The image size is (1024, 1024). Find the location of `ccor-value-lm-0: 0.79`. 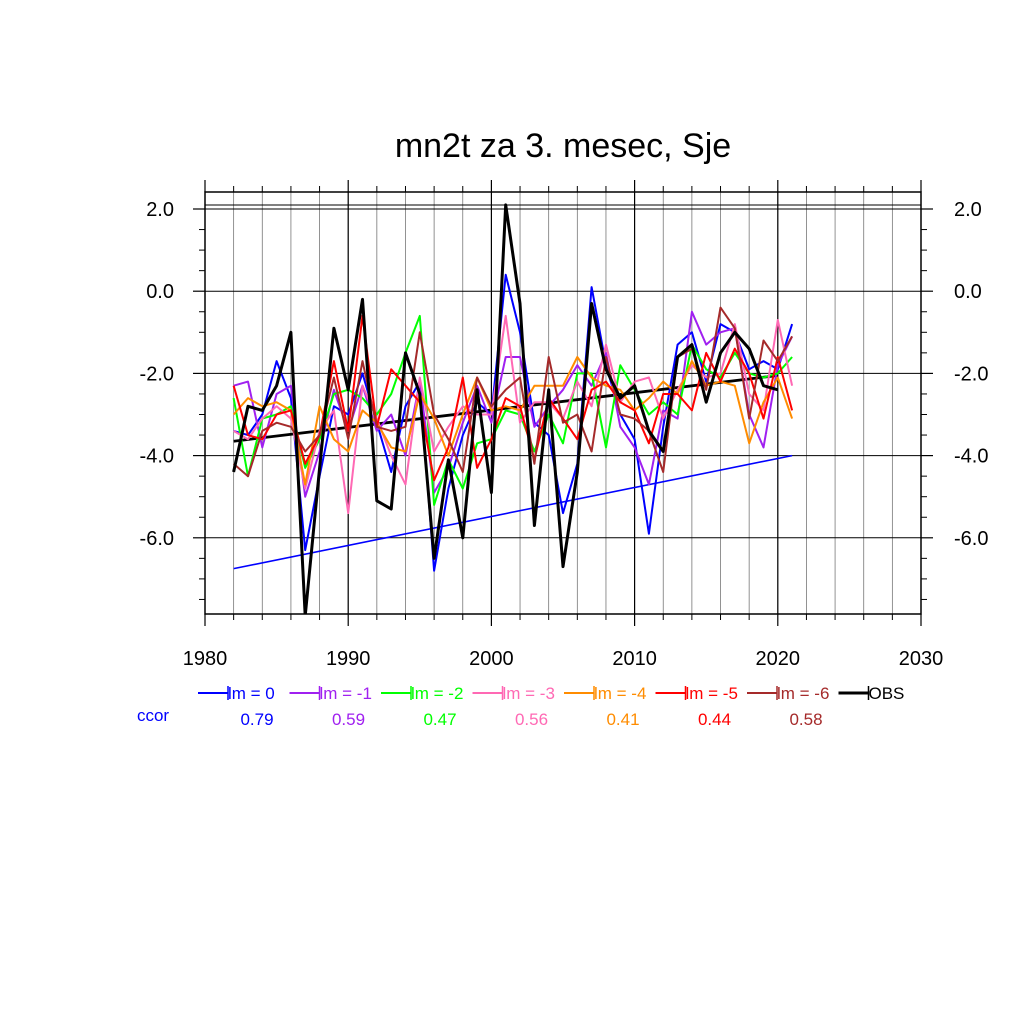

ccor-value-lm-0: 0.79 is located at coordinates (256, 719).